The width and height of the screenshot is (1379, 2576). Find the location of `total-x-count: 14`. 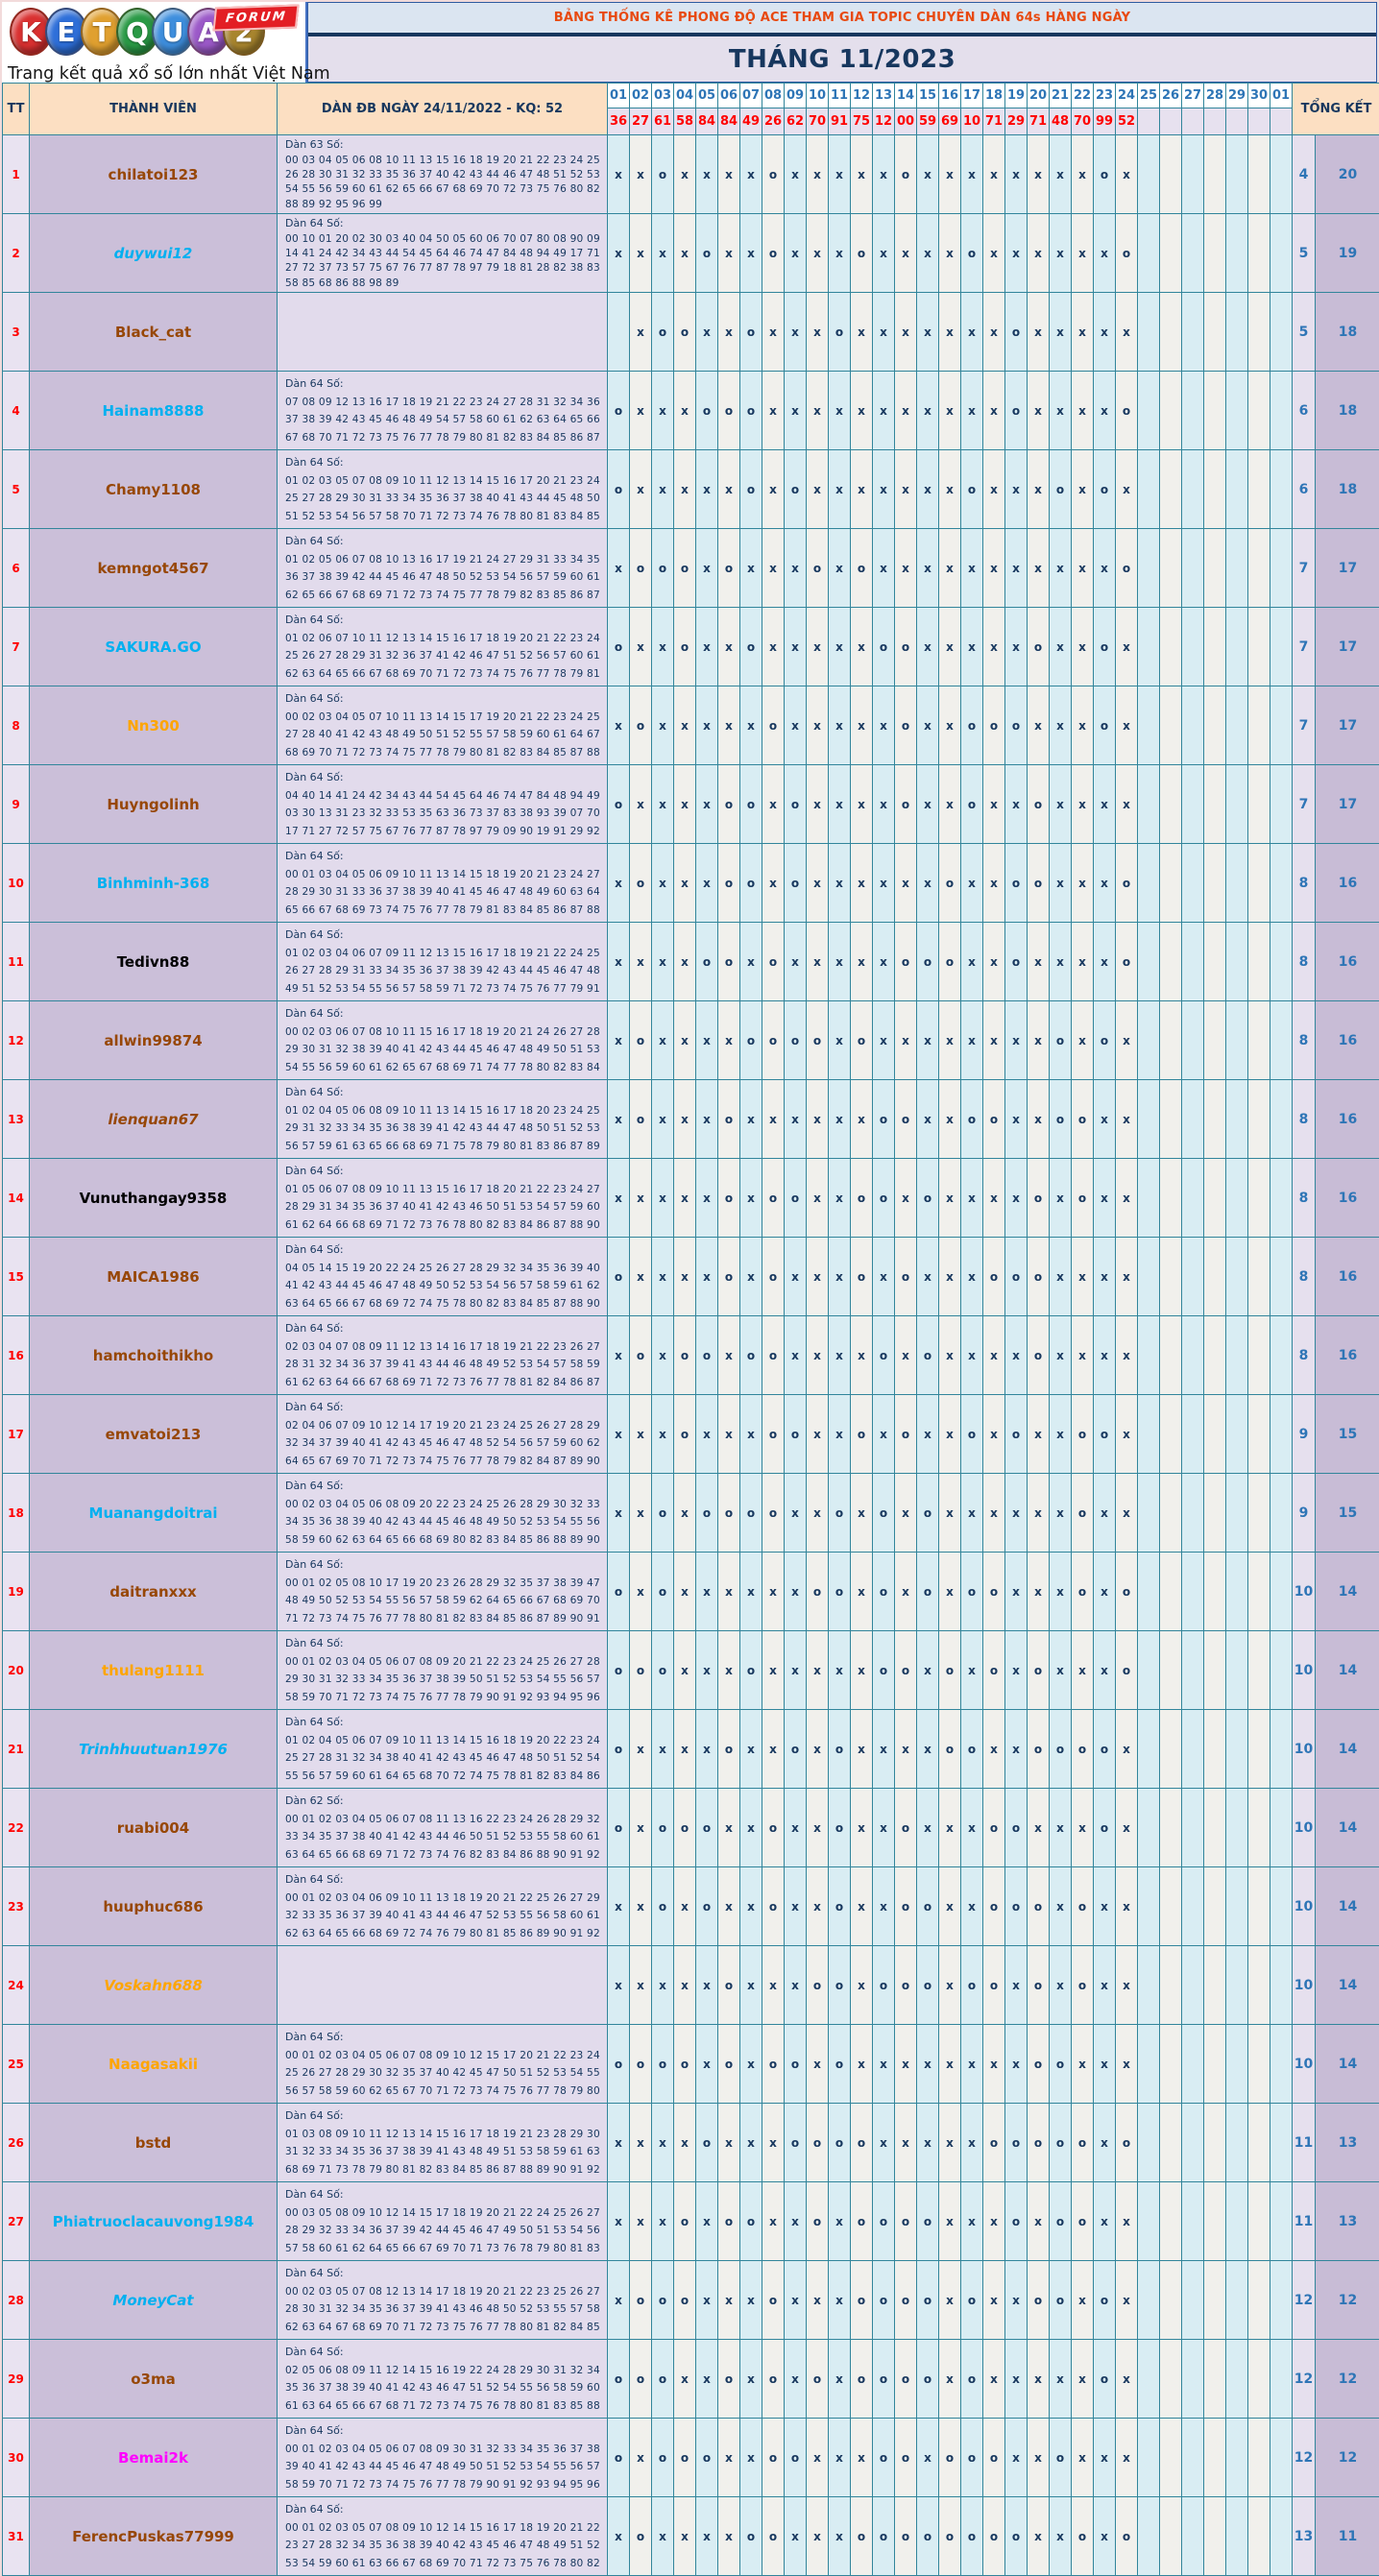

total-x-count: 14 is located at coordinates (1348, 1985).